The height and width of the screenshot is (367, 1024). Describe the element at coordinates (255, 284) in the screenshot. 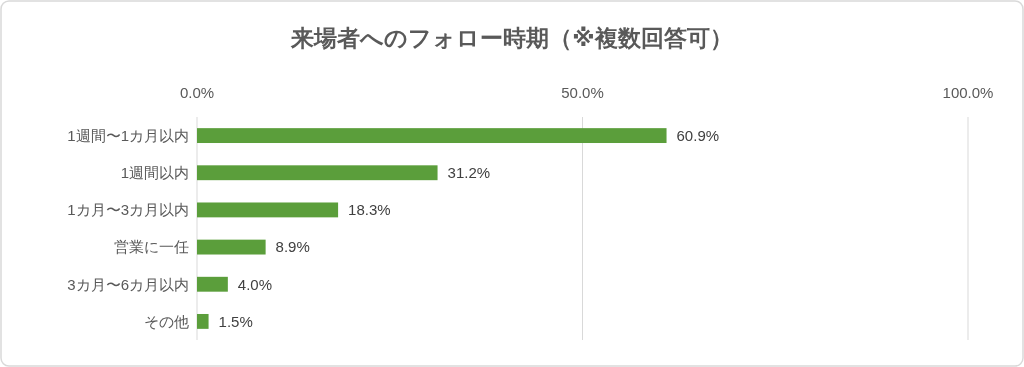

I see `data-label: 4.0%` at that location.